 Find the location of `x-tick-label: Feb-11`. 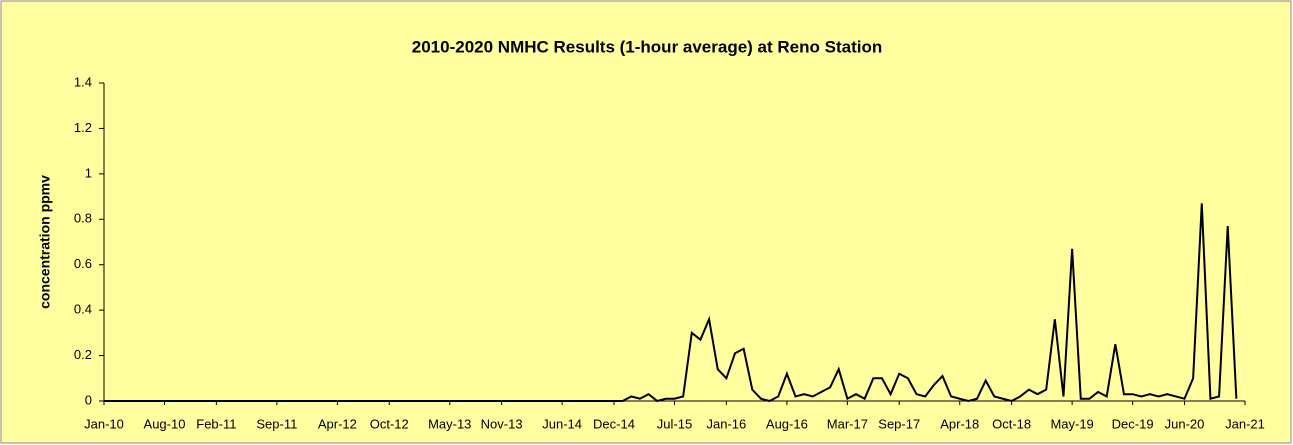

x-tick-label: Feb-11 is located at coordinates (216, 423).